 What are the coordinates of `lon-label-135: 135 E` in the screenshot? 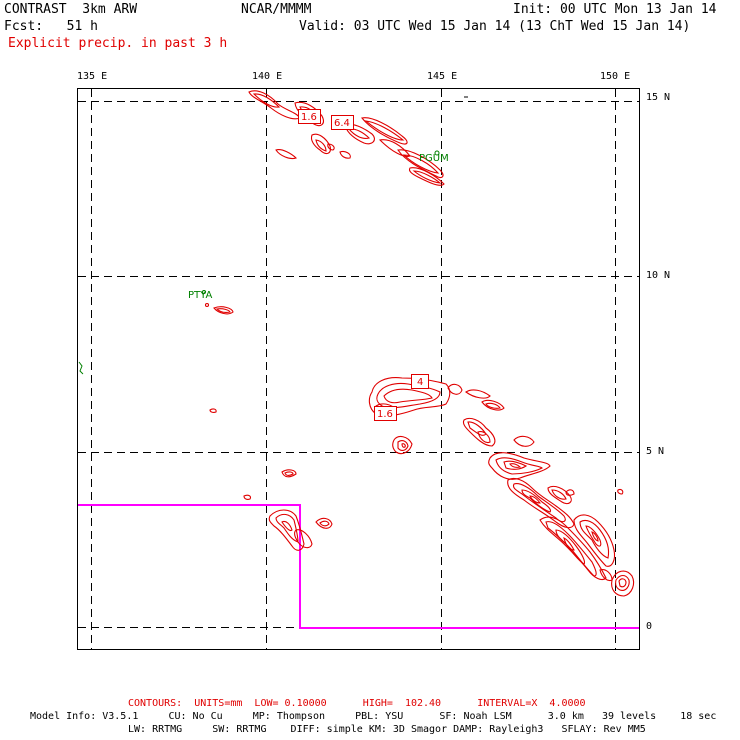 It's located at (92, 76).